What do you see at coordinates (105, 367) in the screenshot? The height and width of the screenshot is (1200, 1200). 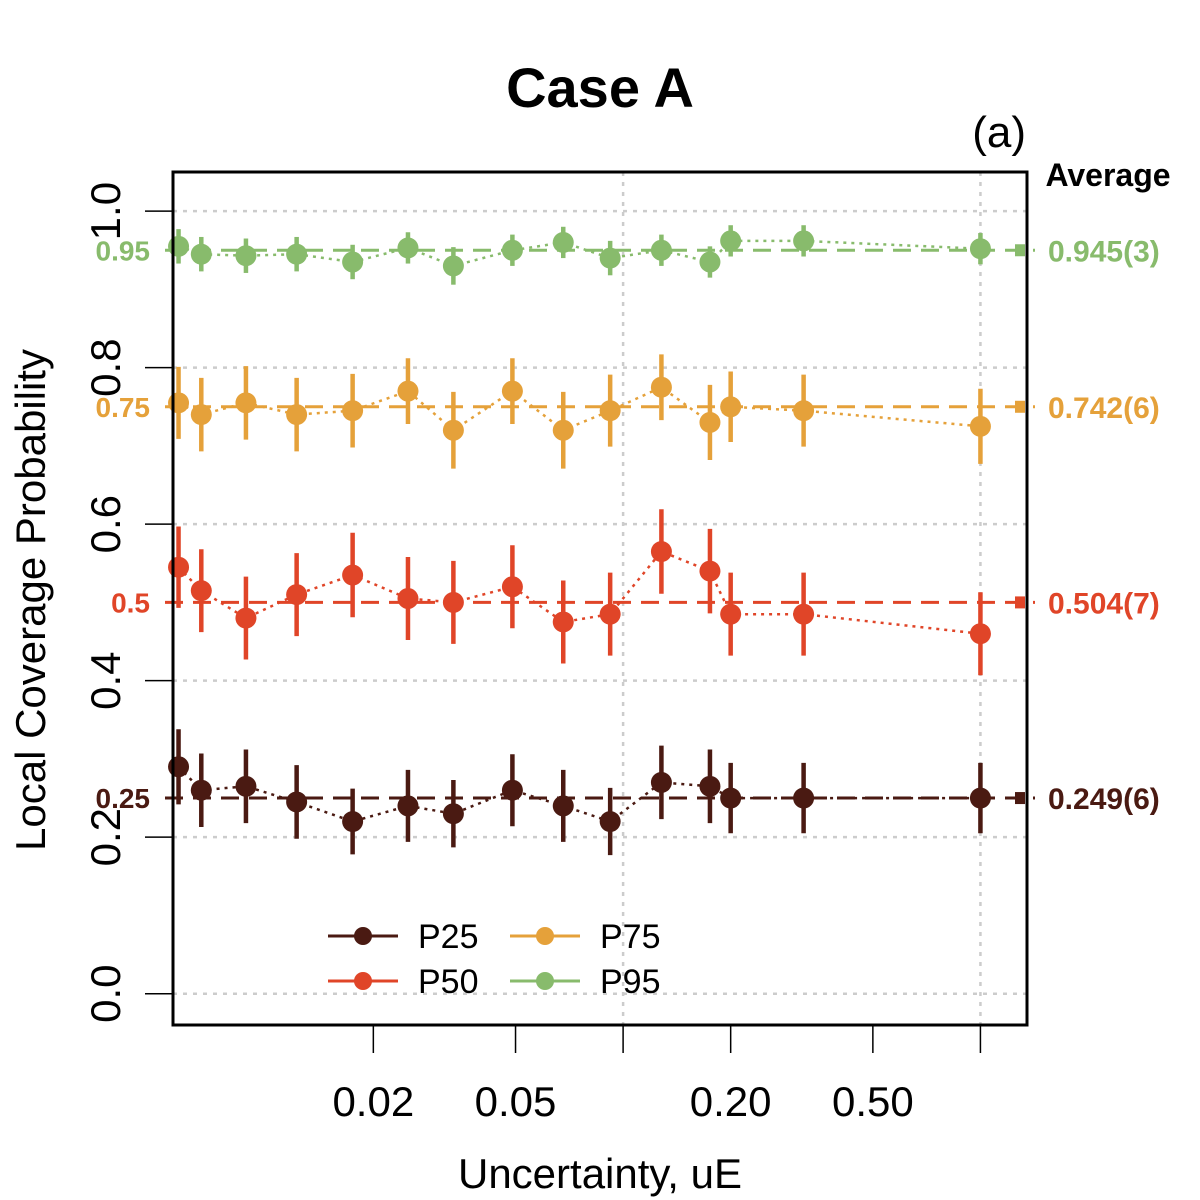 I see `y-tick-label: 0.8` at bounding box center [105, 367].